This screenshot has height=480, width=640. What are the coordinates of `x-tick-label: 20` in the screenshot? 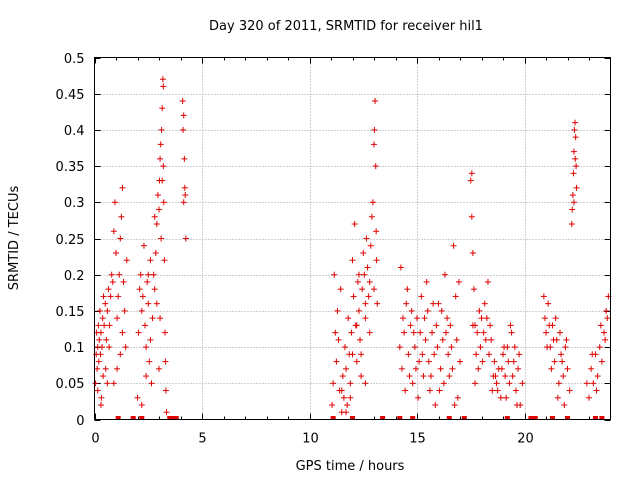 It's located at (525, 439).